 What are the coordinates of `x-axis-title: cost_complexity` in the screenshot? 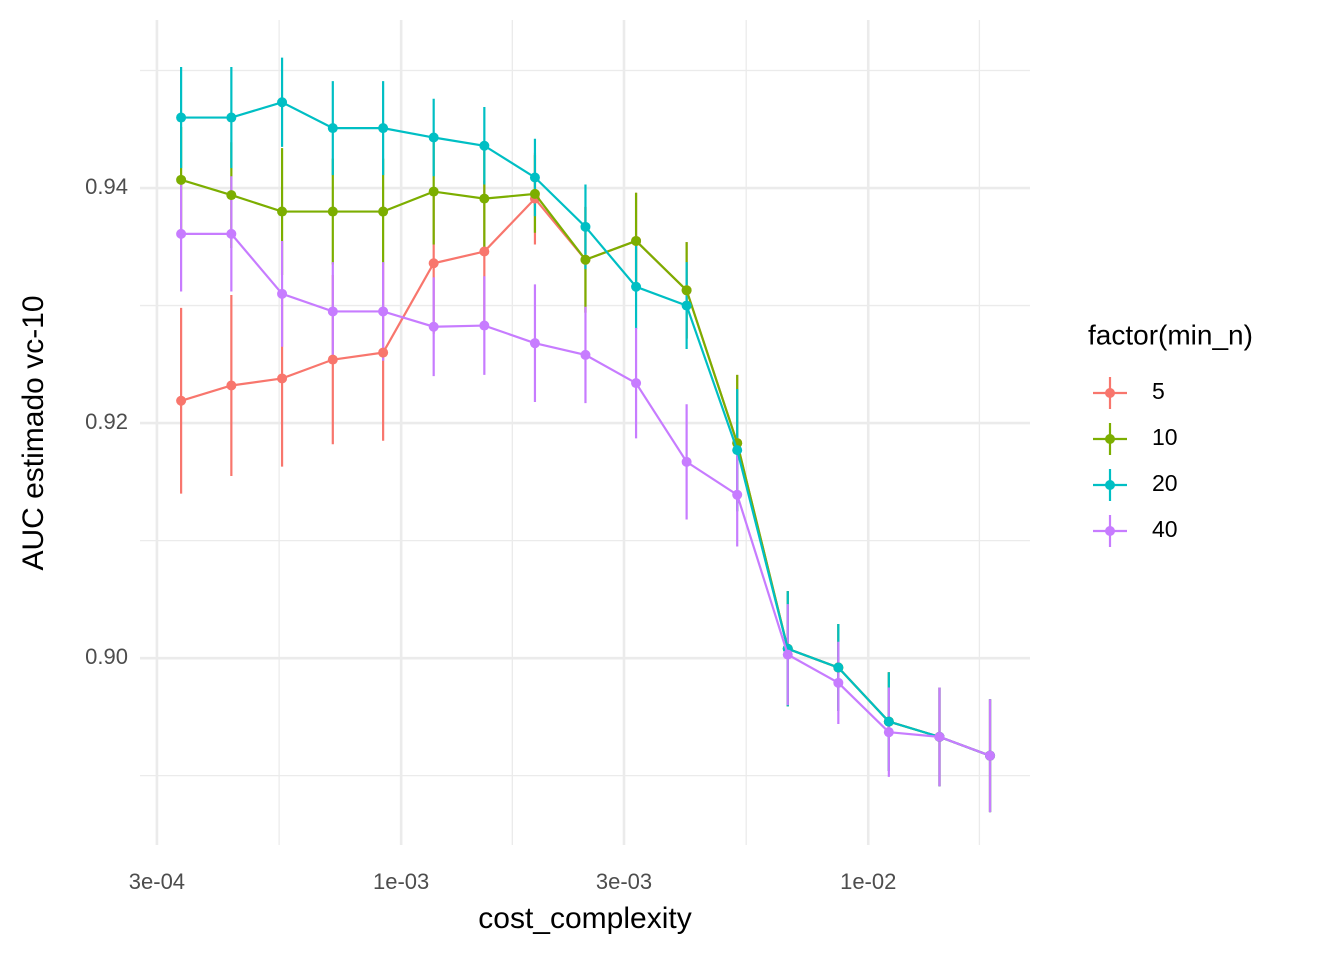 It's located at (584, 918).